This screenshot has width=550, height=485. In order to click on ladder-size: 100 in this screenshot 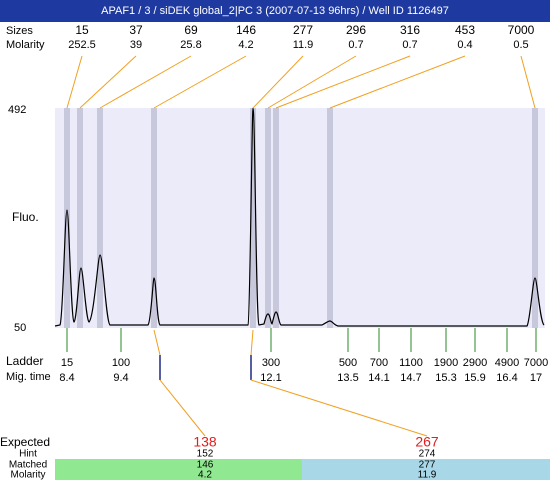, I will do `click(121, 363)`.